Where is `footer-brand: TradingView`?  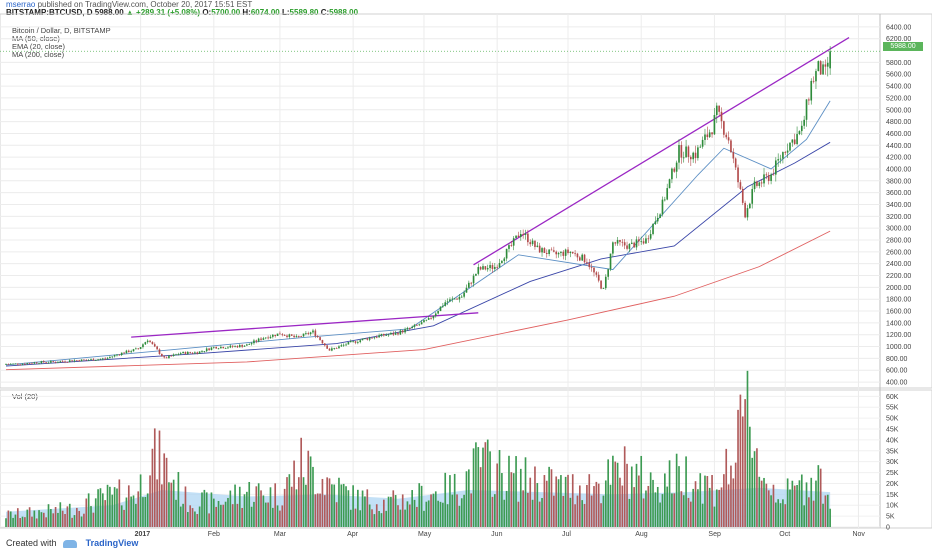
footer-brand: TradingView is located at coordinates (112, 543).